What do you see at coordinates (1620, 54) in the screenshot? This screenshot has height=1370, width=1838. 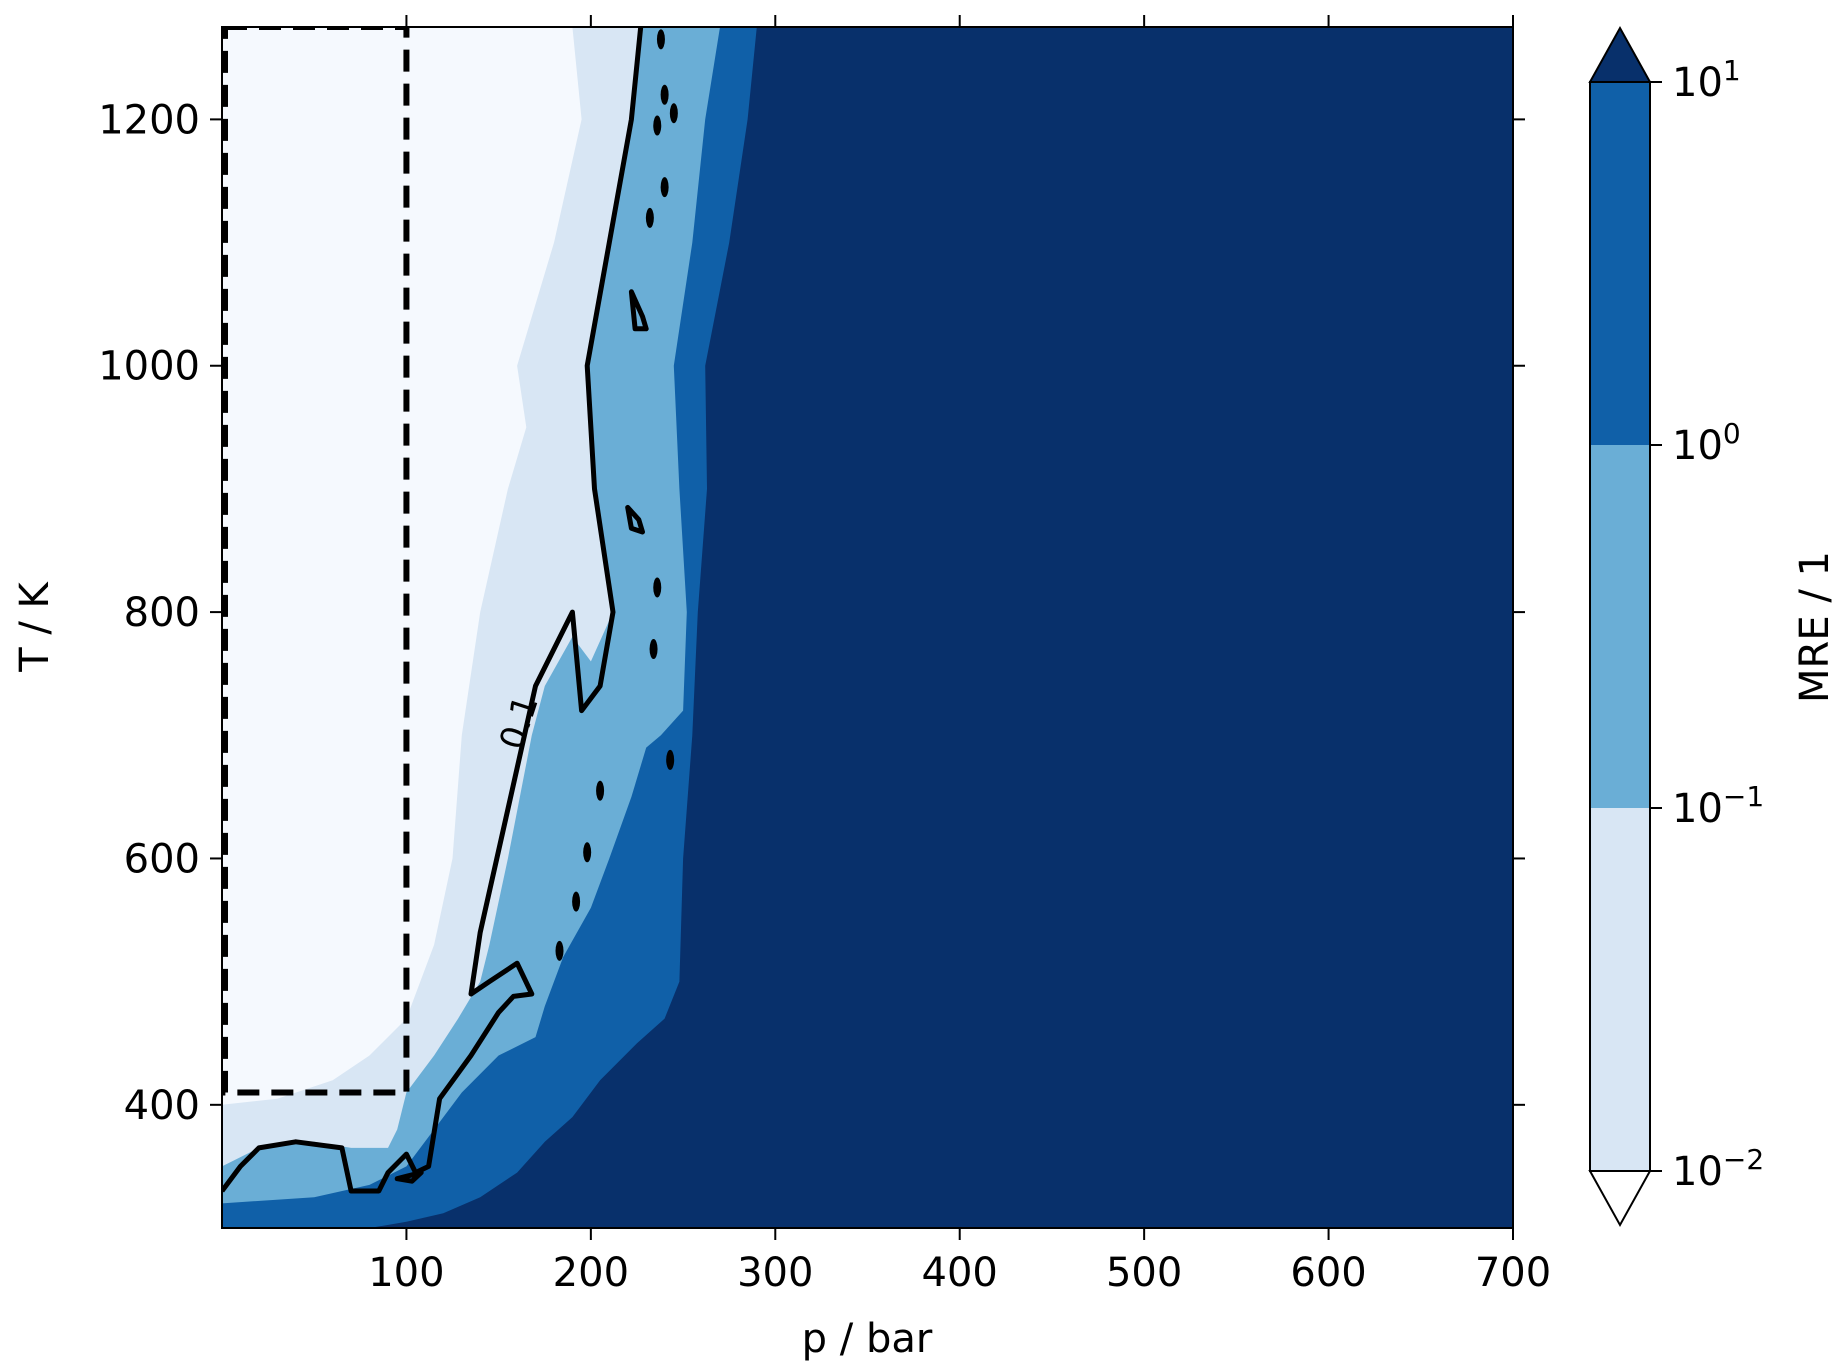 I see `colorbar-extend-over` at bounding box center [1620, 54].